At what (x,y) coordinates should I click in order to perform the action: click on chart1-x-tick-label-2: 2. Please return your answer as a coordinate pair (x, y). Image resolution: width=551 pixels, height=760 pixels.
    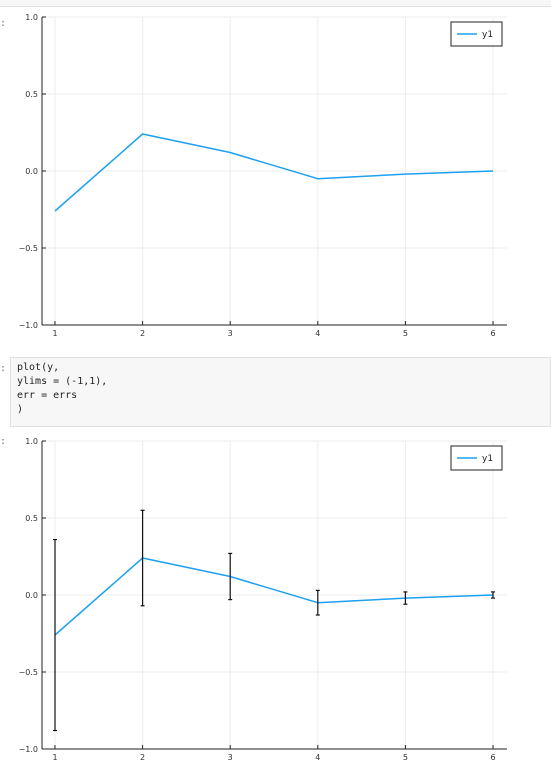
    Looking at the image, I should click on (142, 332).